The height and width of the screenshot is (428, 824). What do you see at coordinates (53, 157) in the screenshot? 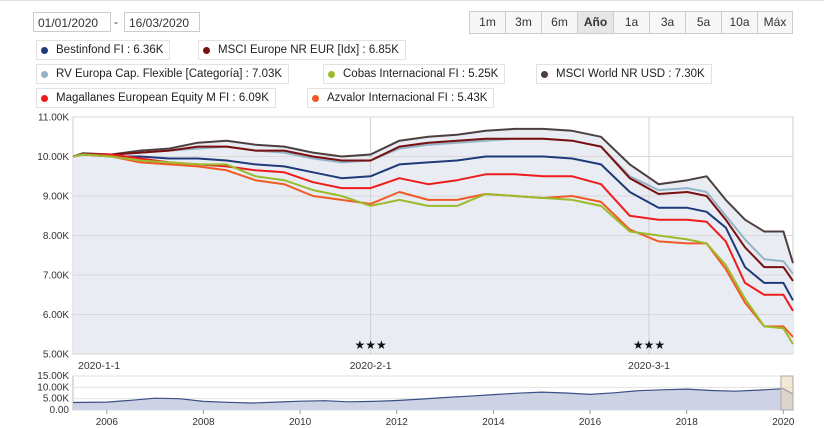
I see `y-tick-label: 10.00K` at bounding box center [53, 157].